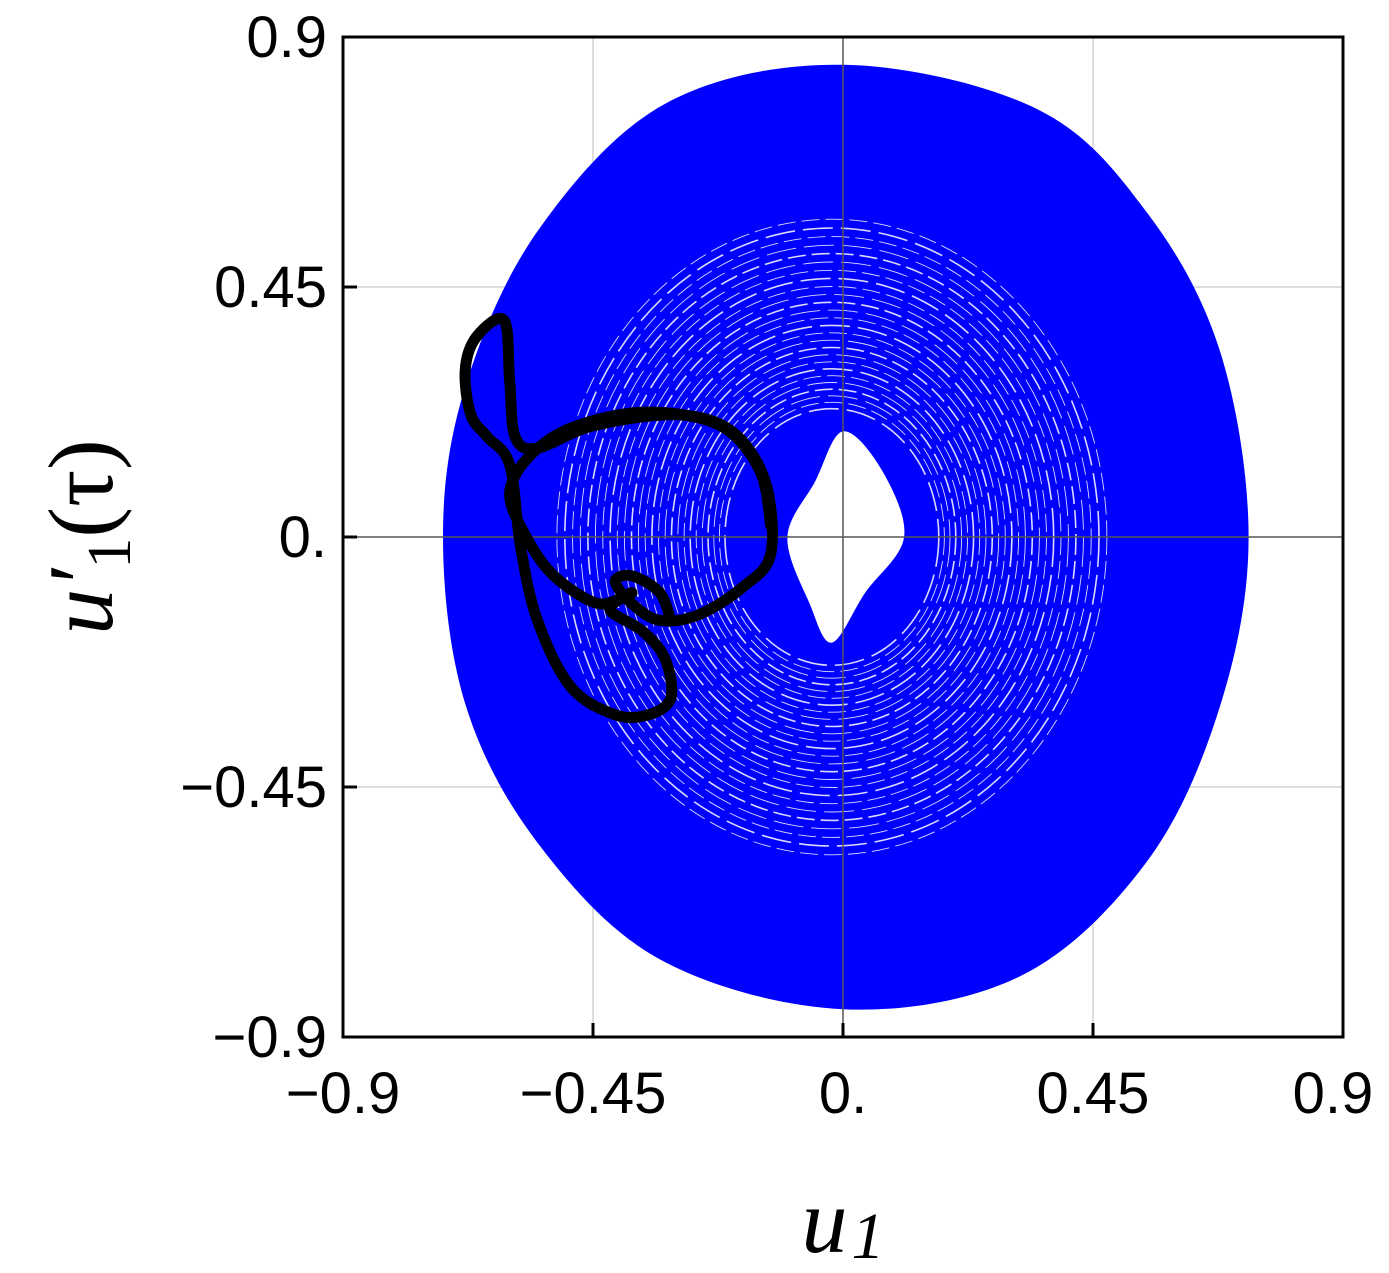  I want to click on x-axis-title: u1, so click(843, 1221).